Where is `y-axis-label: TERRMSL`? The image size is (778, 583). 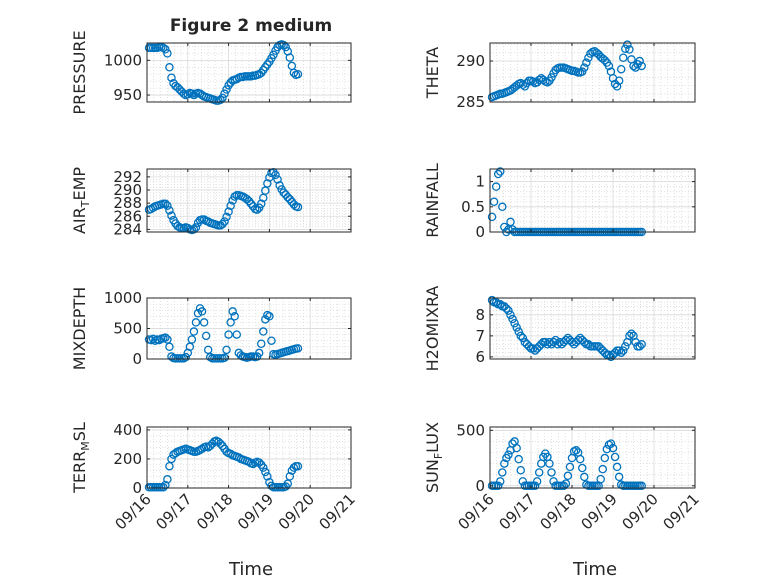
y-axis-label: TERRMSL is located at coordinates (81, 458).